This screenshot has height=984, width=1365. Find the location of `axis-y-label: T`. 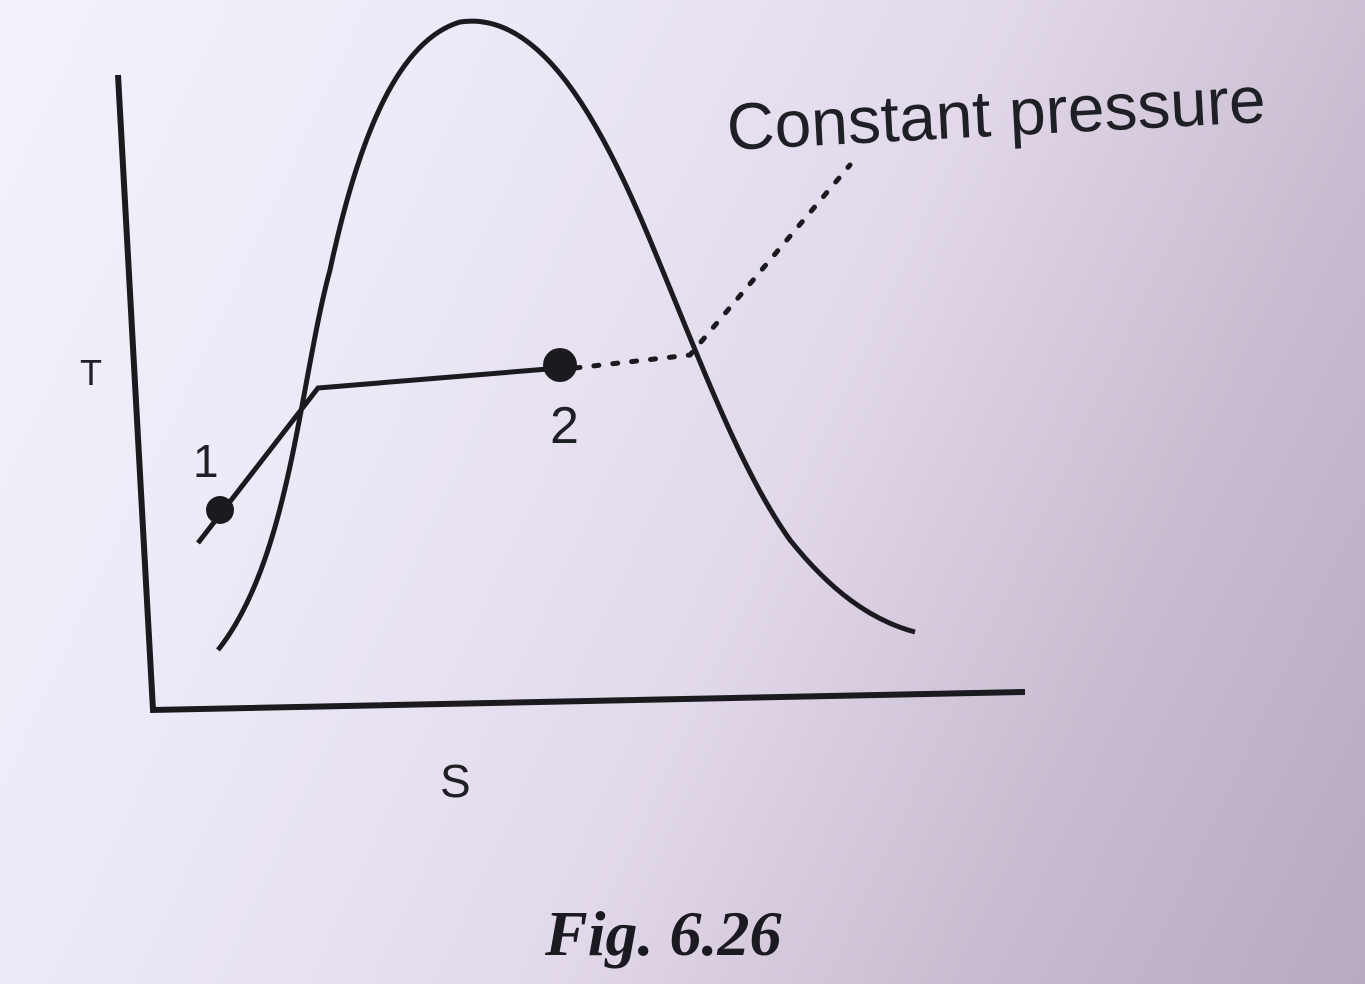

axis-y-label: T is located at coordinates (91, 372).